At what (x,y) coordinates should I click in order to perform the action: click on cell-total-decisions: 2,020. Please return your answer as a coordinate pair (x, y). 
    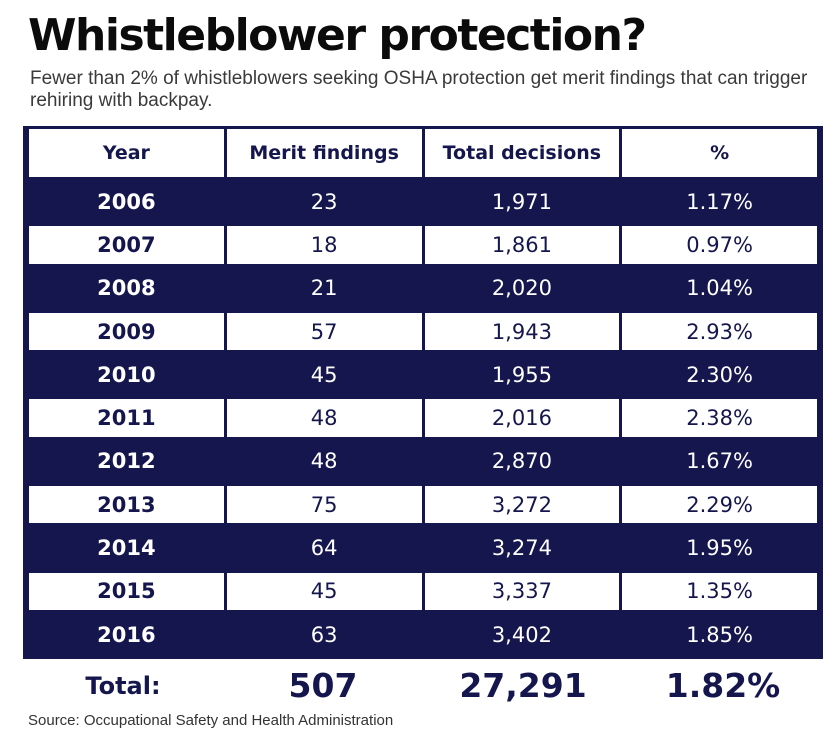
    Looking at the image, I should click on (522, 288).